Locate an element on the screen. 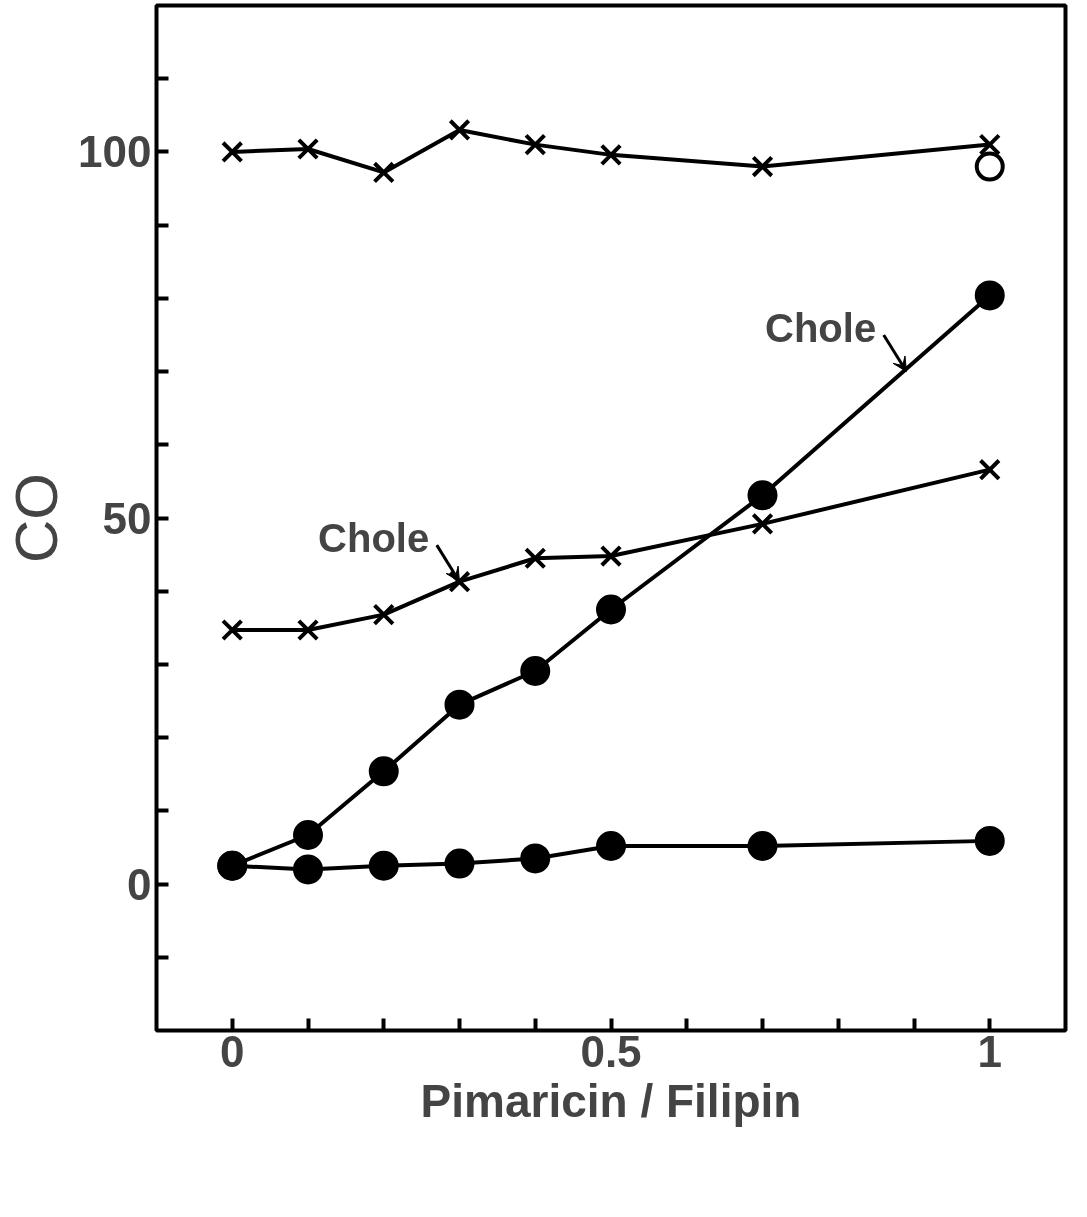 The width and height of the screenshot is (1087, 1217). y-axis-title: CO is located at coordinates (37, 518).